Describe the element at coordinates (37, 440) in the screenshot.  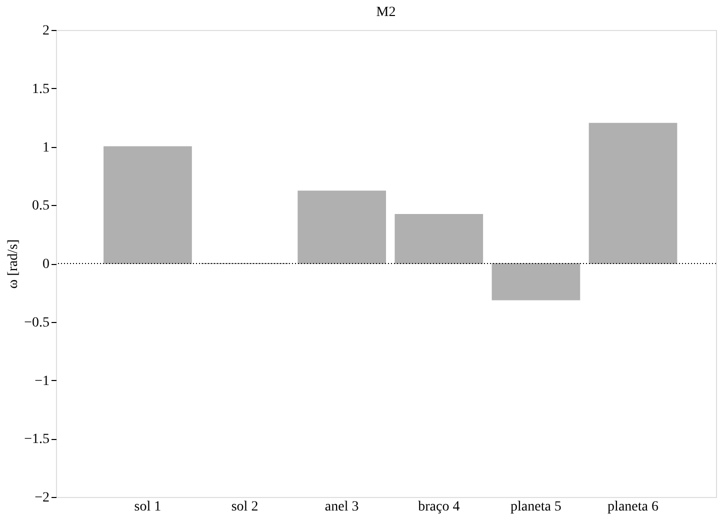
I see `y-tick-label: −1.5` at that location.